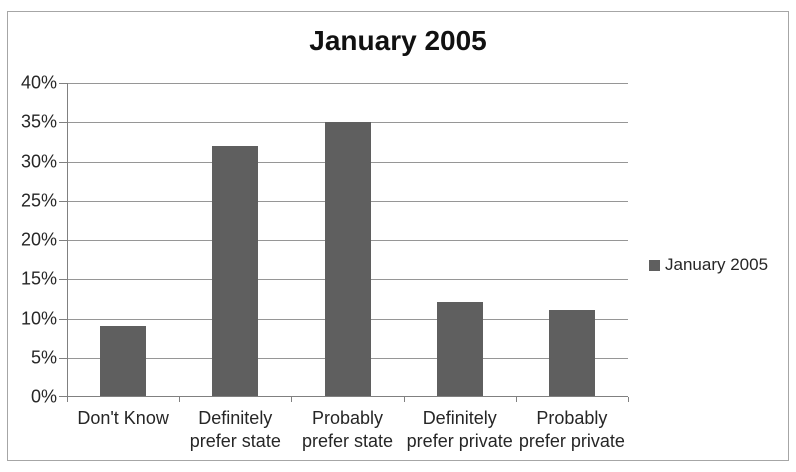  What do you see at coordinates (38, 121) in the screenshot?
I see `y-axis-label: 35%` at bounding box center [38, 121].